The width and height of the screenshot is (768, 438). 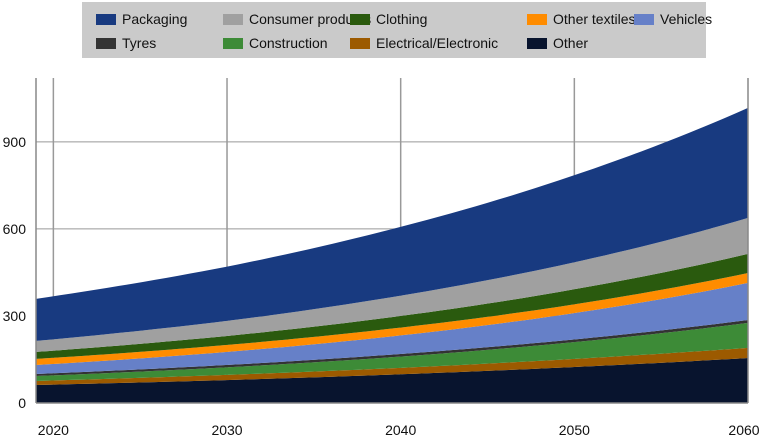 What do you see at coordinates (686, 19) in the screenshot?
I see `legend-label: Vehicles` at bounding box center [686, 19].